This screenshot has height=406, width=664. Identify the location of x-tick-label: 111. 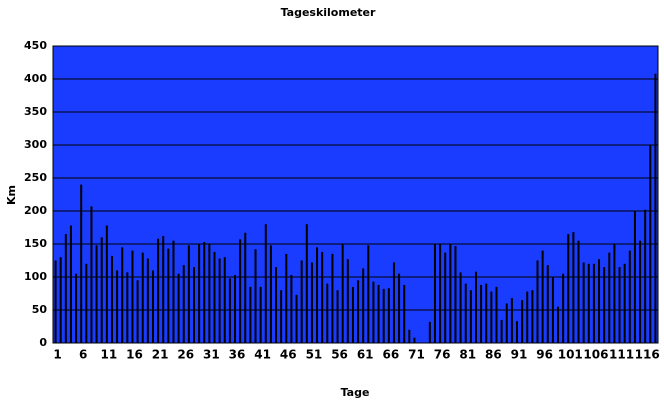
(621, 355).